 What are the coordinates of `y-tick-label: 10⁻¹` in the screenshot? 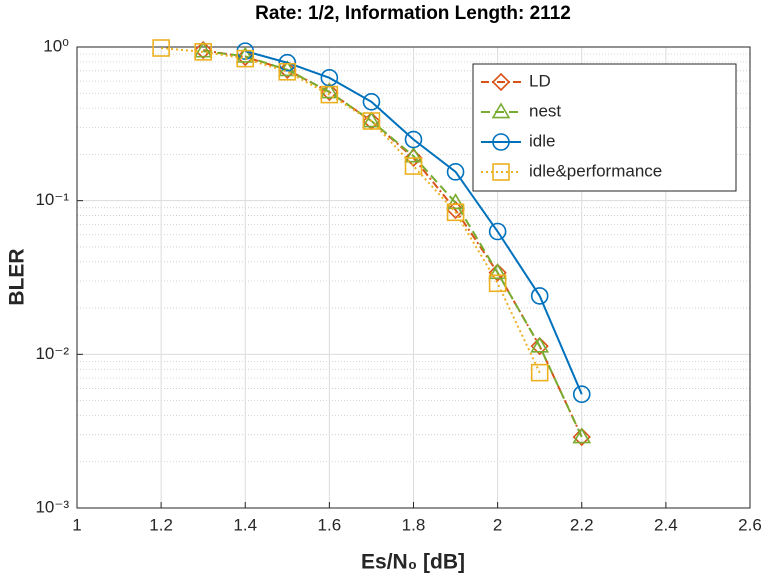 It's located at (52, 199).